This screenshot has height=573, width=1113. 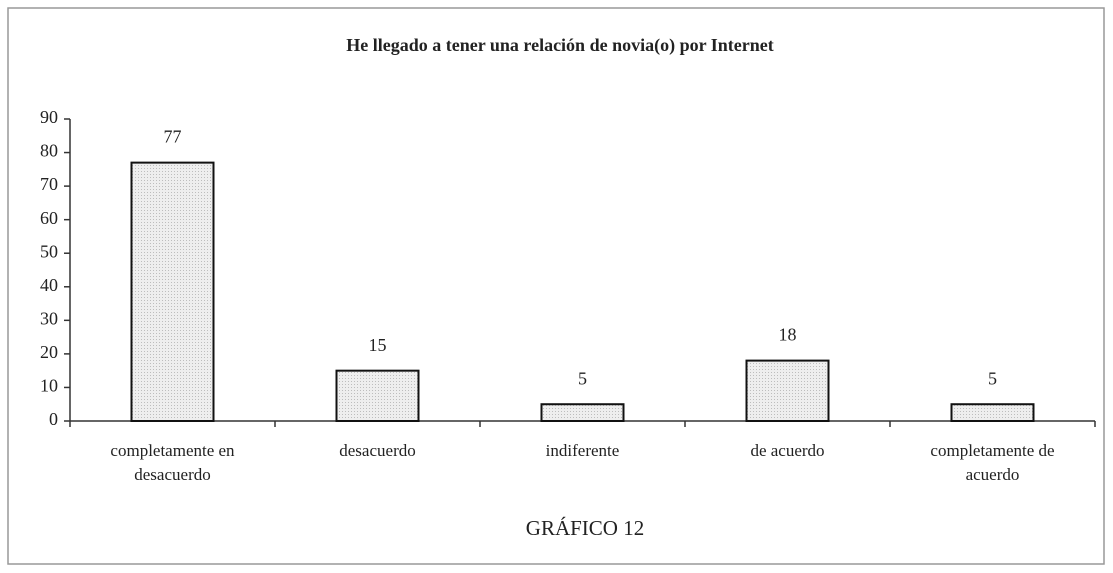 What do you see at coordinates (992, 462) in the screenshot?
I see `x-tick-label: completamente de acuerdo` at bounding box center [992, 462].